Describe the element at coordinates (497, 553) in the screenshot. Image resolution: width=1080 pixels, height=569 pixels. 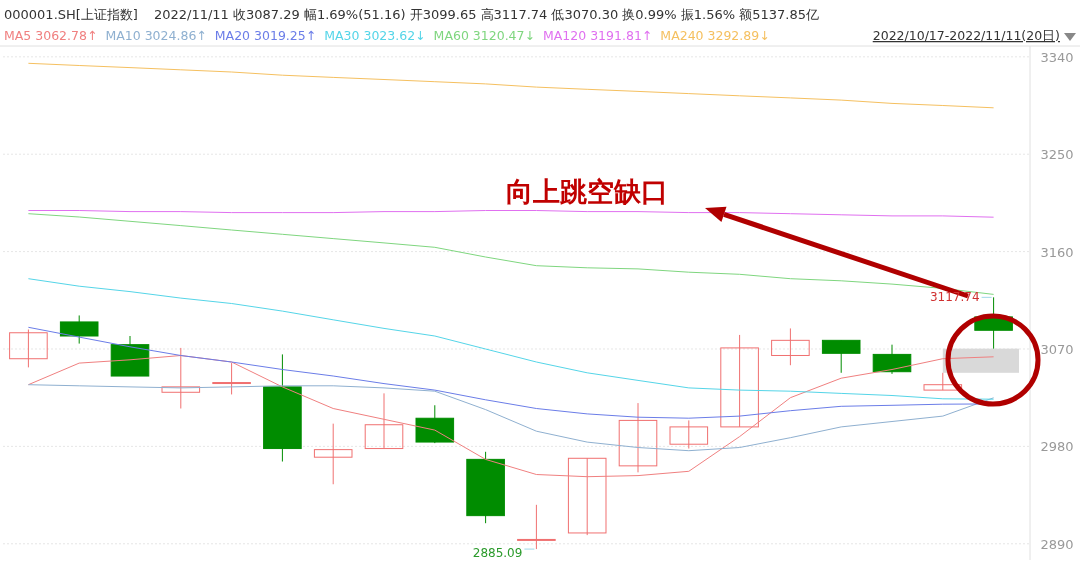
I see `annotation: 2885.09` at that location.